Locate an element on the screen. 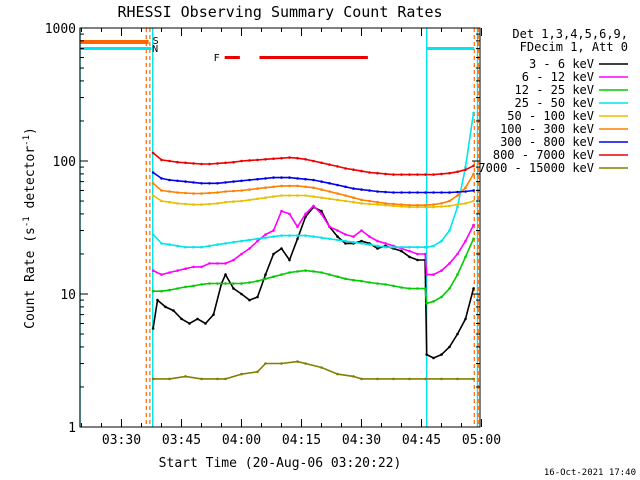  x-tick-label: 05:00 is located at coordinates (481, 440).